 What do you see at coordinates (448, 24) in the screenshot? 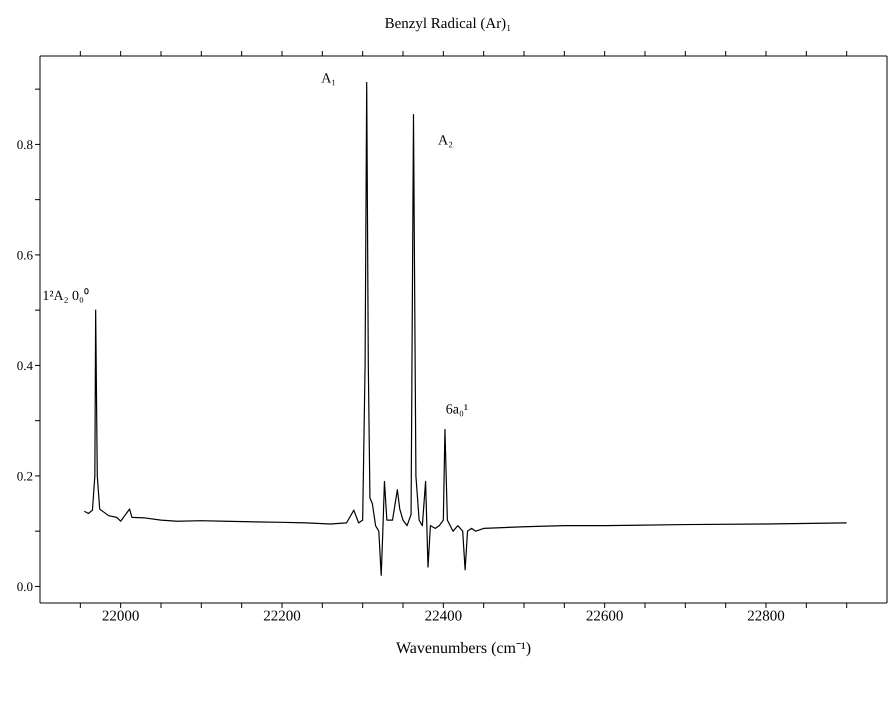
I see `chart-title: Benzyl Radical (Ar)₁` at bounding box center [448, 24].